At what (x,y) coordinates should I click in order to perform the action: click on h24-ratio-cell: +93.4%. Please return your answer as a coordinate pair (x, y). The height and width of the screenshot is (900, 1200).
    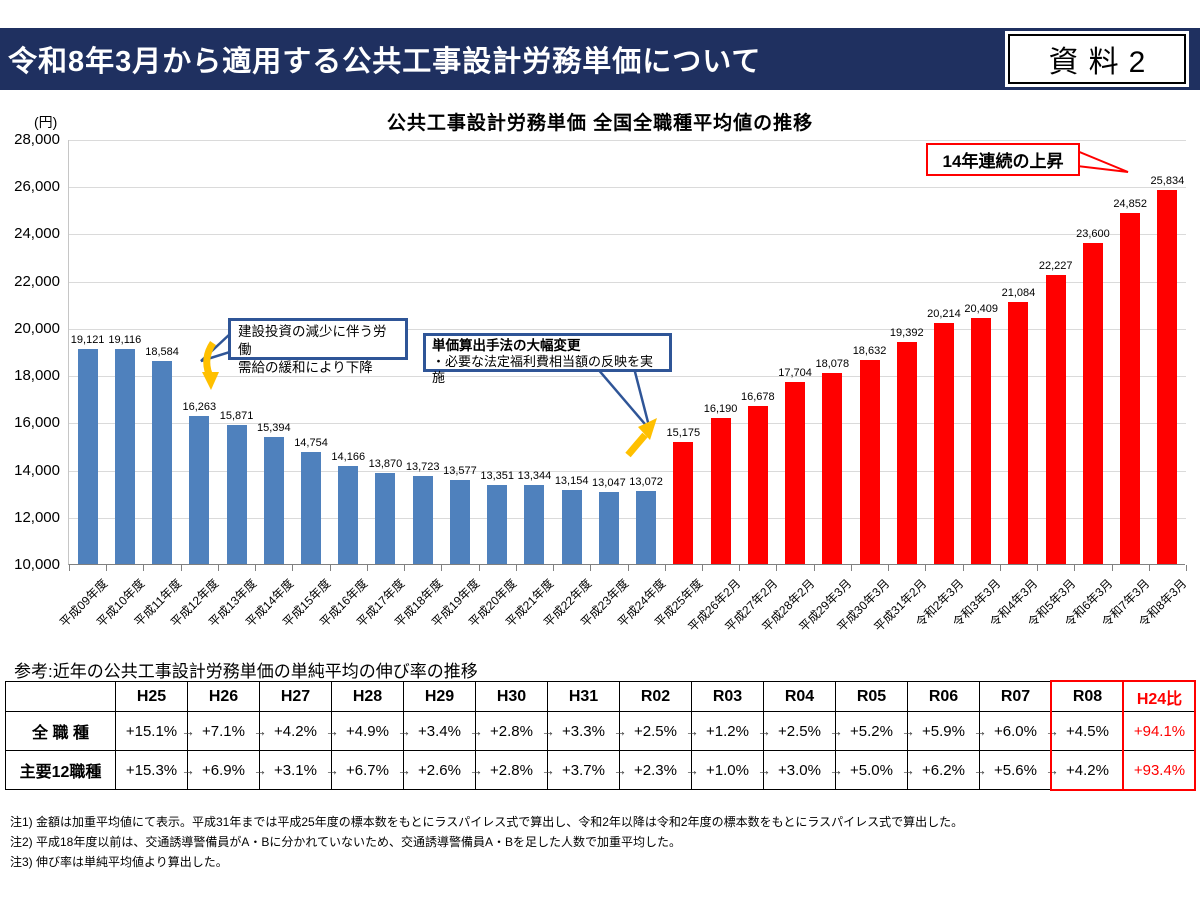
    Looking at the image, I should click on (1159, 770).